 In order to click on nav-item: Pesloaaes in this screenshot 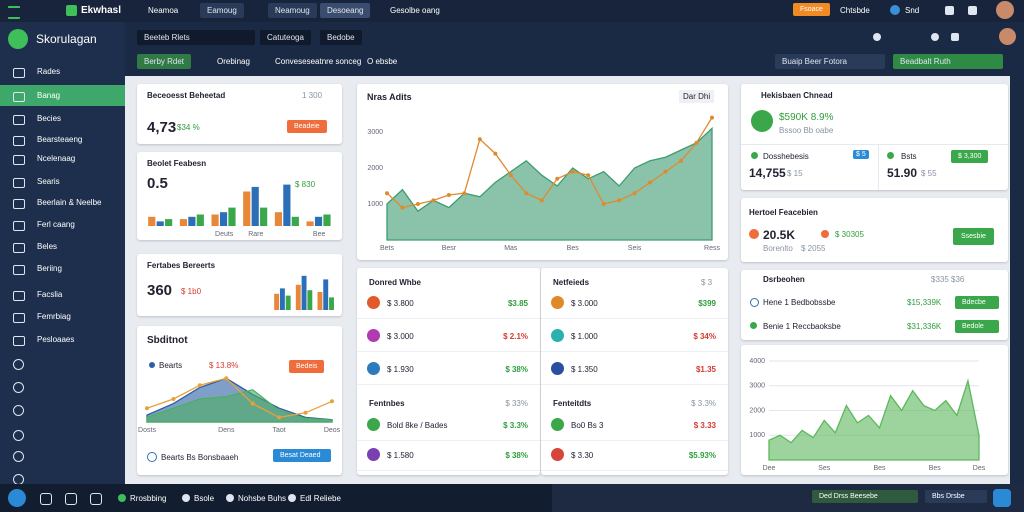, I will do `click(56, 339)`.